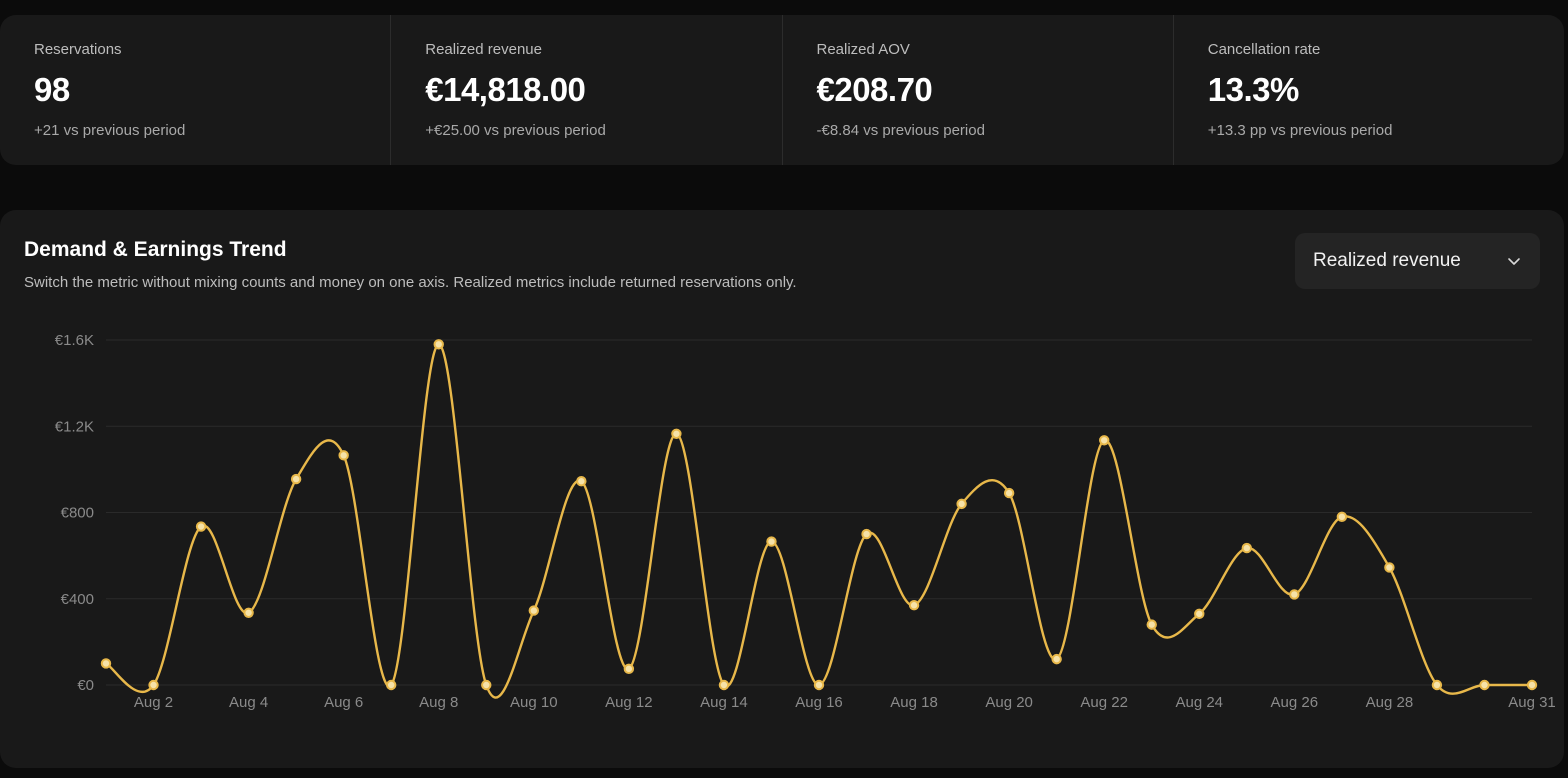  Describe the element at coordinates (914, 702) in the screenshot. I see `x-tick-label: Aug 18` at that location.